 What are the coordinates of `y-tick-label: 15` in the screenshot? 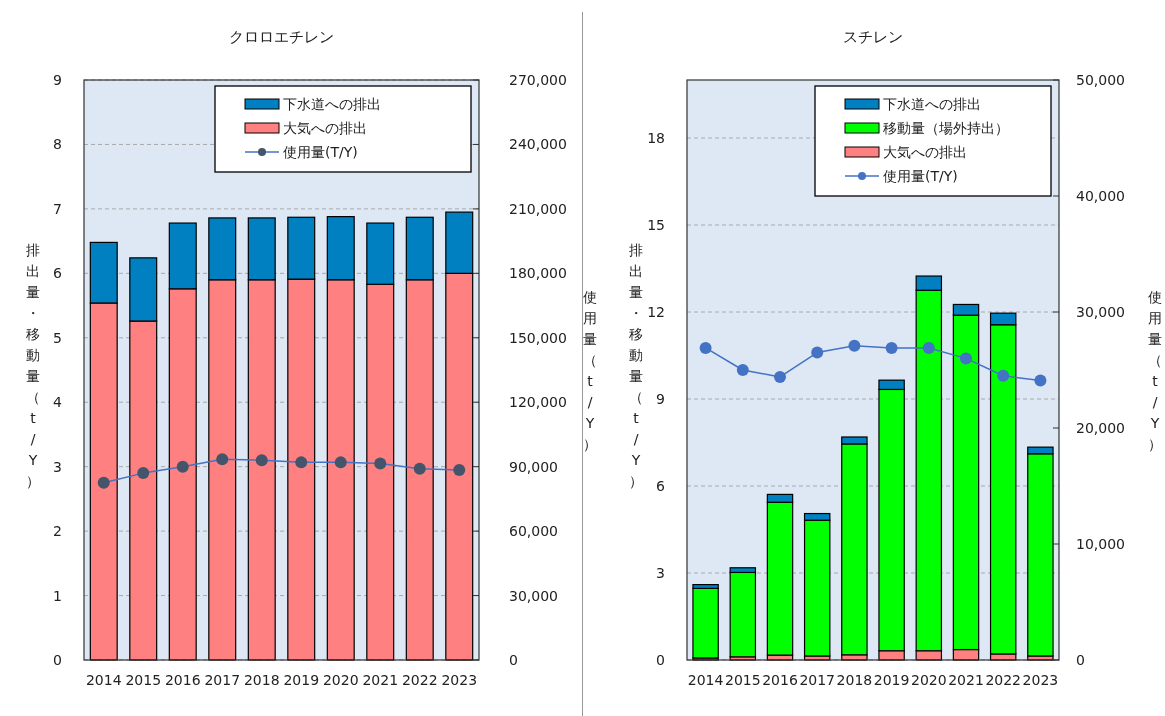 It's located at (656, 225).